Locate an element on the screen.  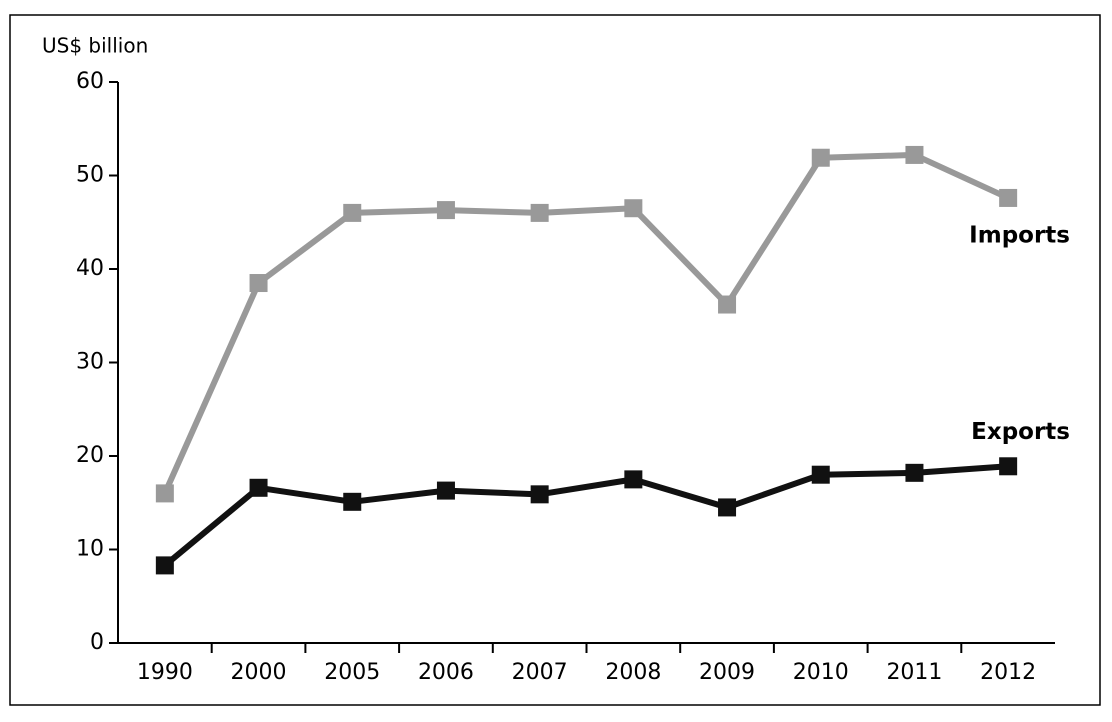
x-tick-label: 2006 is located at coordinates (446, 672).